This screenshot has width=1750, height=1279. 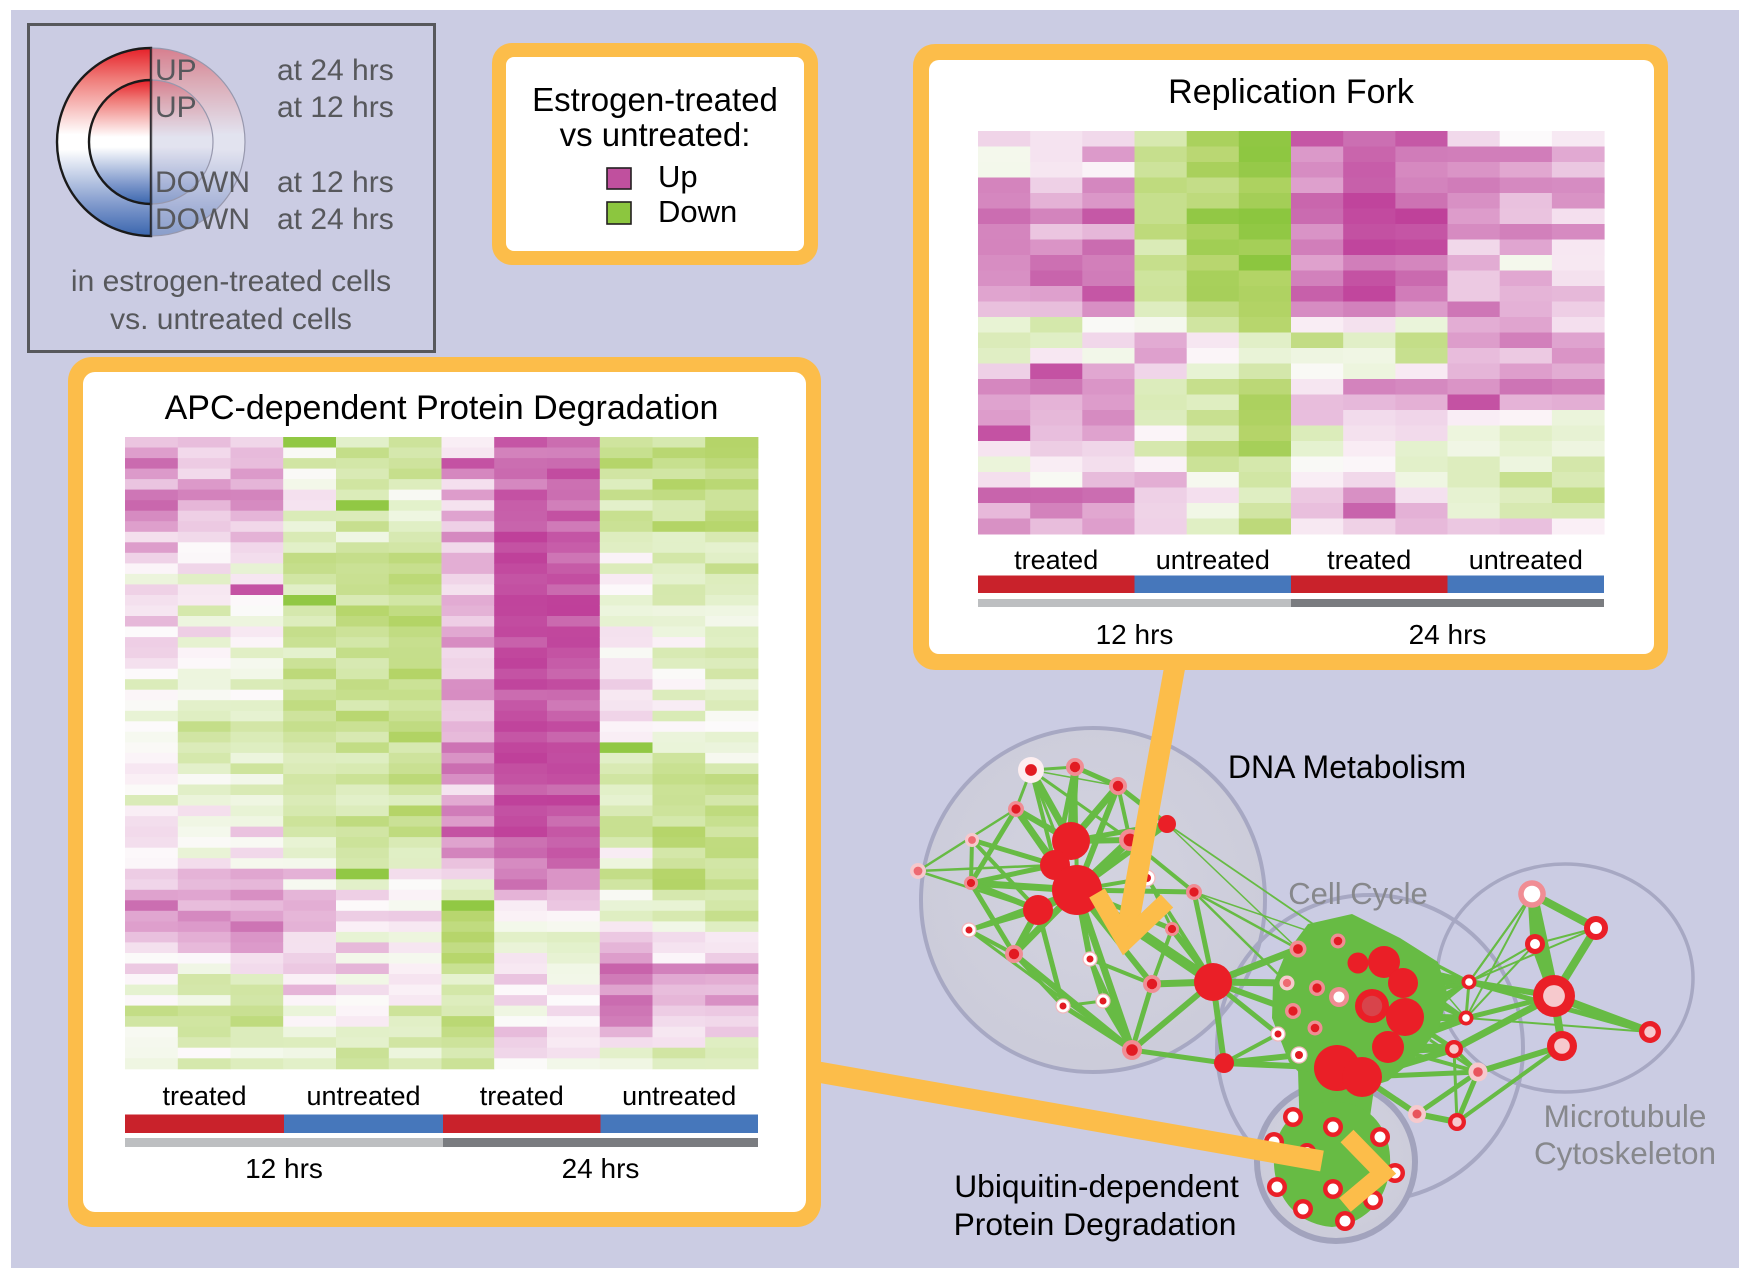 What do you see at coordinates (1347, 767) in the screenshot?
I see `svg-text: DNA Metabolism` at bounding box center [1347, 767].